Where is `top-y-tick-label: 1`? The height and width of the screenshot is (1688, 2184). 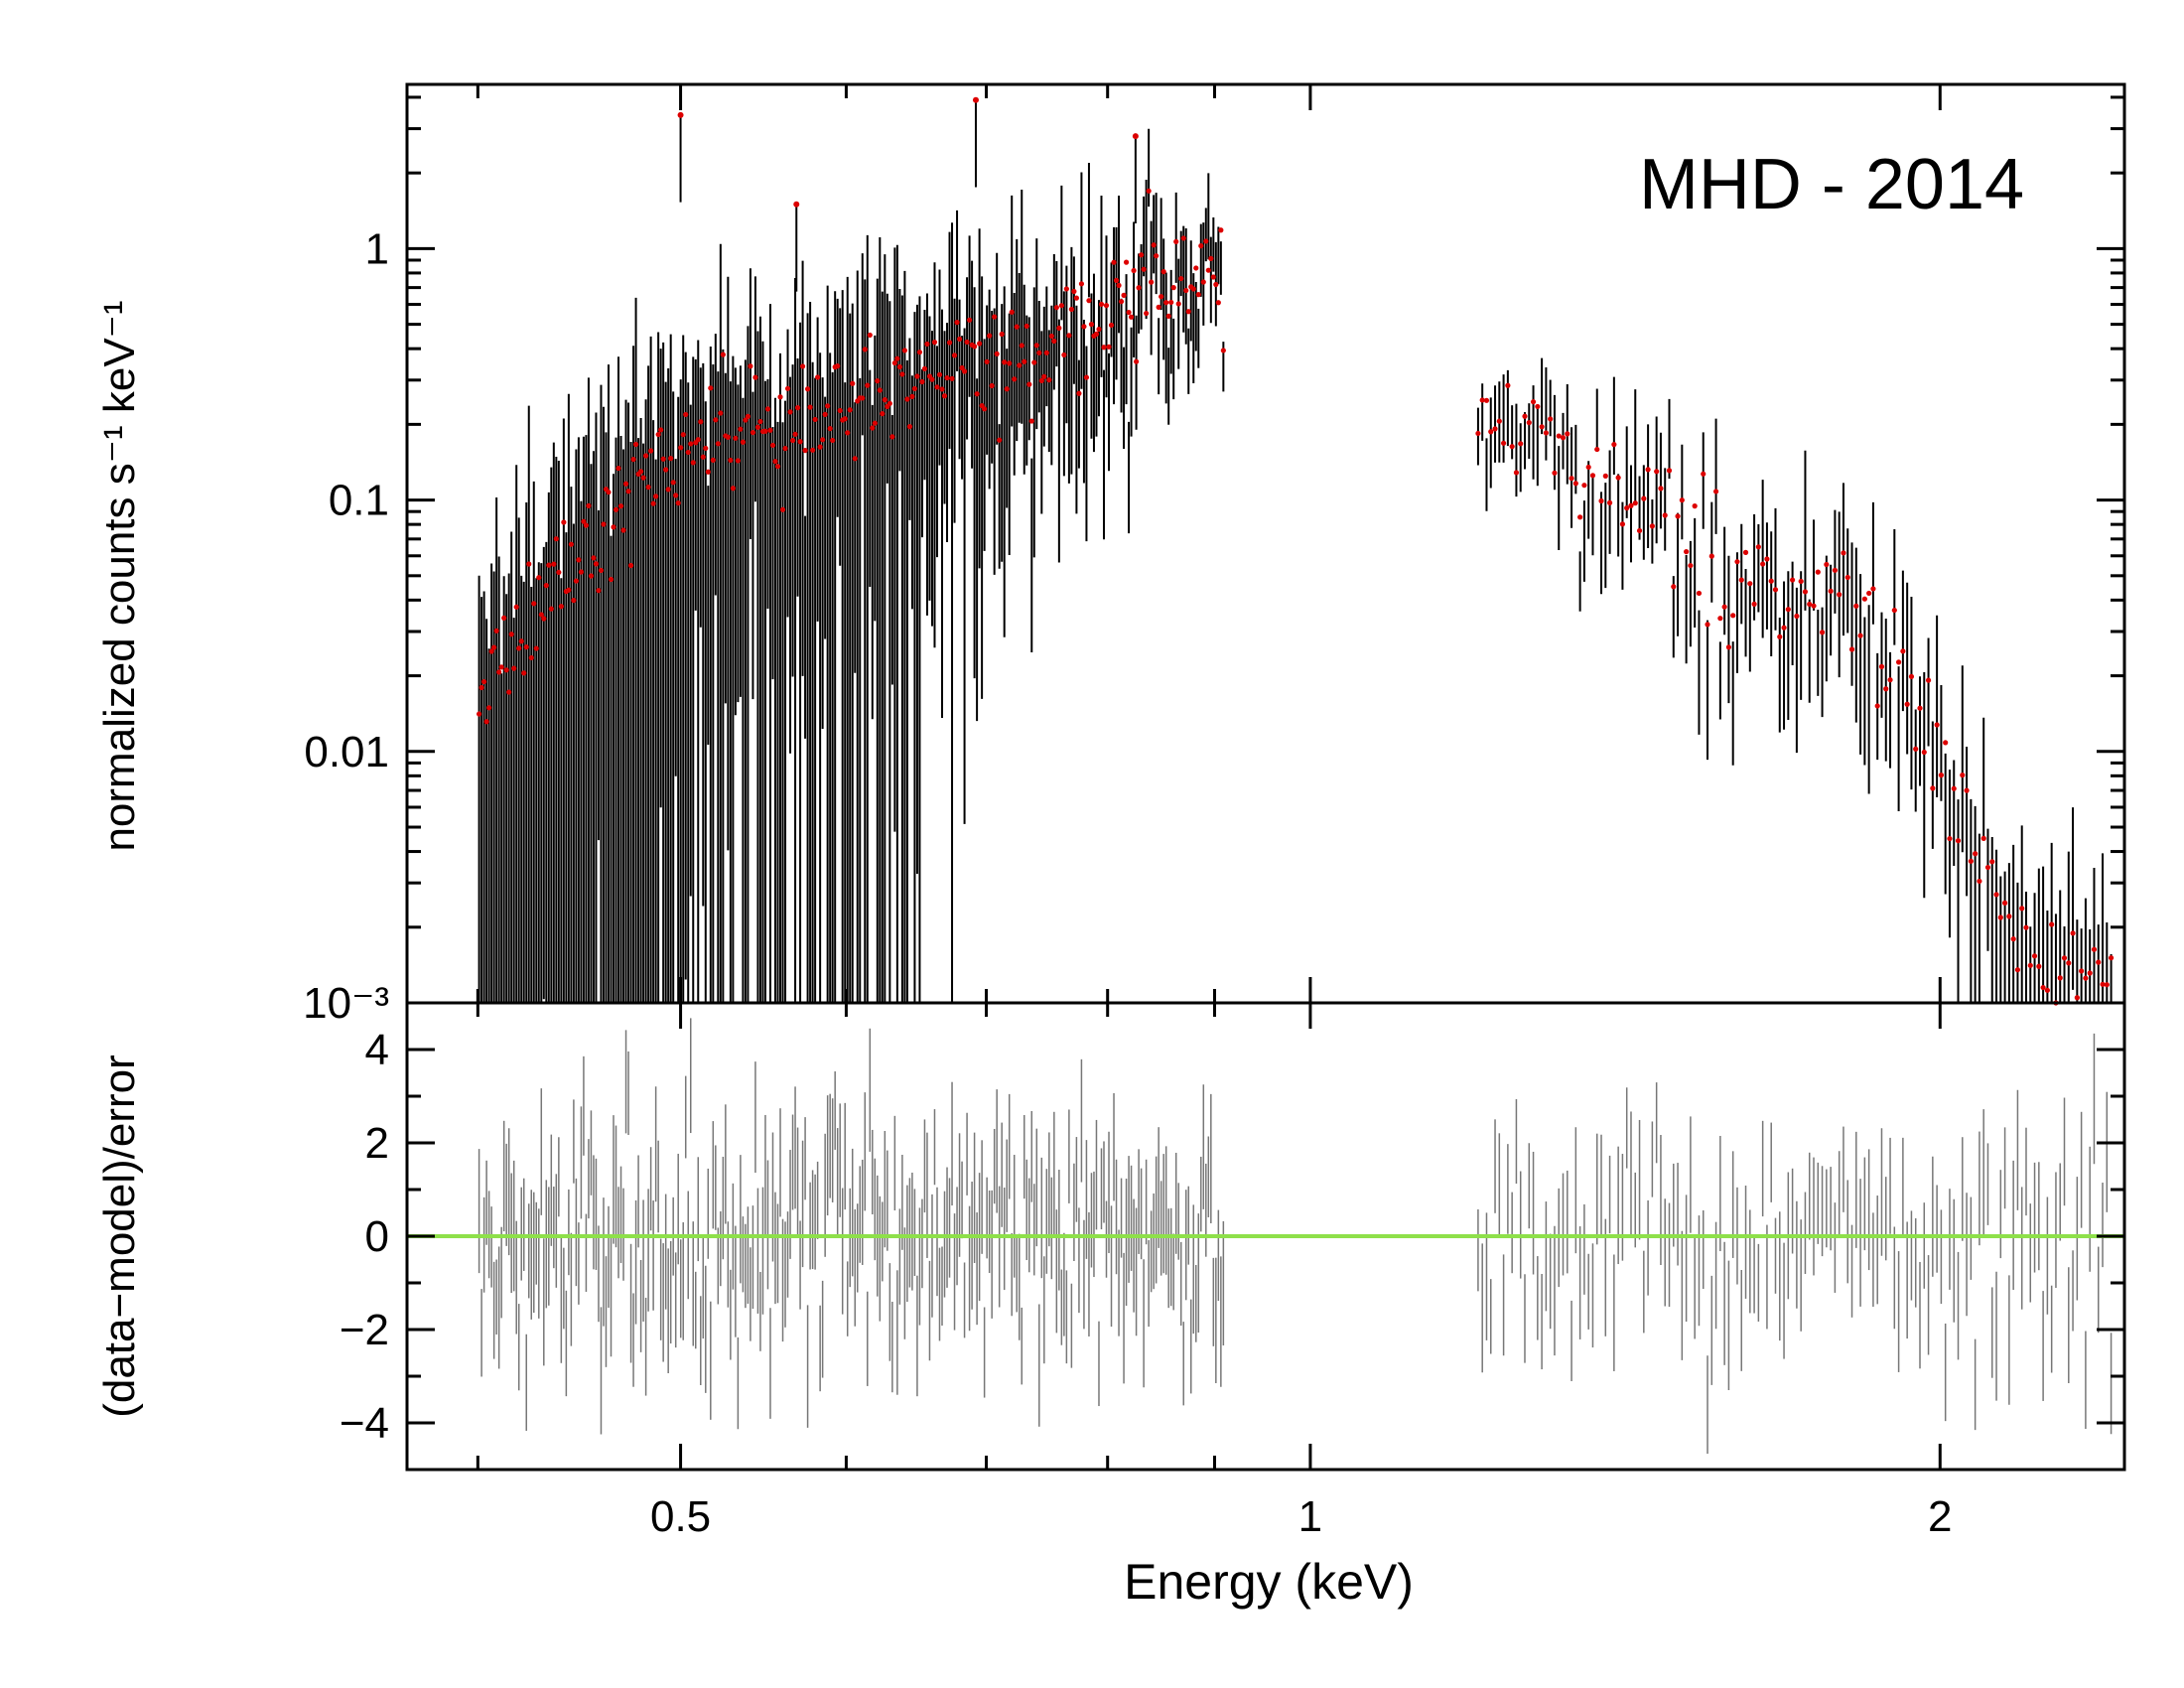
top-y-tick-label: 1 is located at coordinates (377, 248).